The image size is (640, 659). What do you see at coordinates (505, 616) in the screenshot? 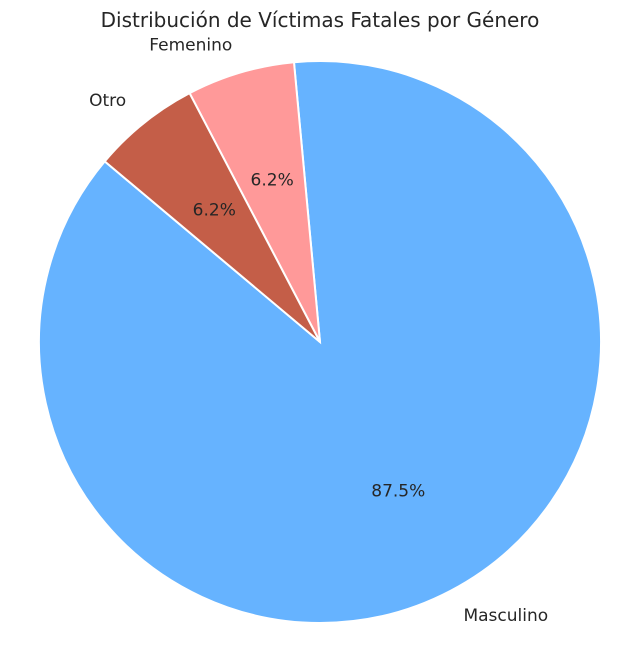
I see `slice-label-masculino: Masculino` at bounding box center [505, 616].